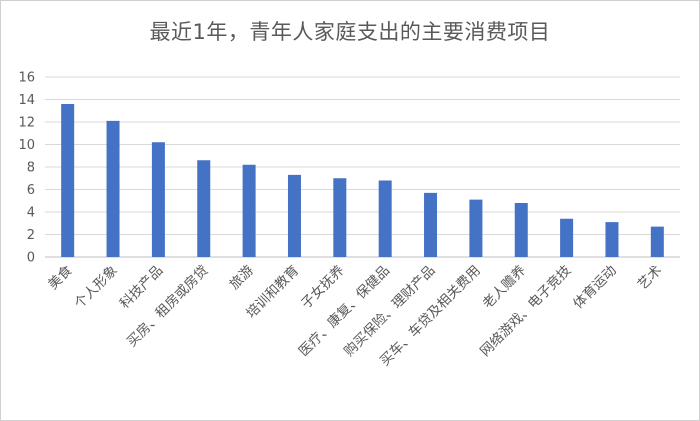 This screenshot has width=700, height=421. Describe the element at coordinates (650, 278) in the screenshot. I see `x-category-label: 艺术` at that location.